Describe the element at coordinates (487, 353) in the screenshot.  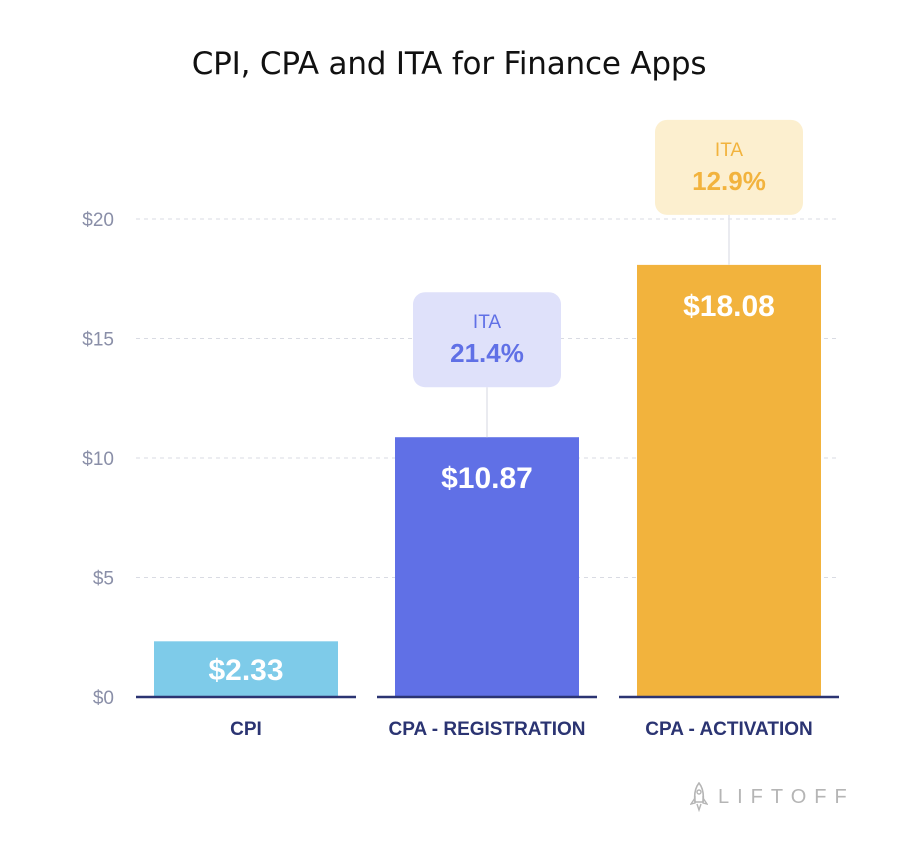
I see `callout-value: 21.4%` at that location.